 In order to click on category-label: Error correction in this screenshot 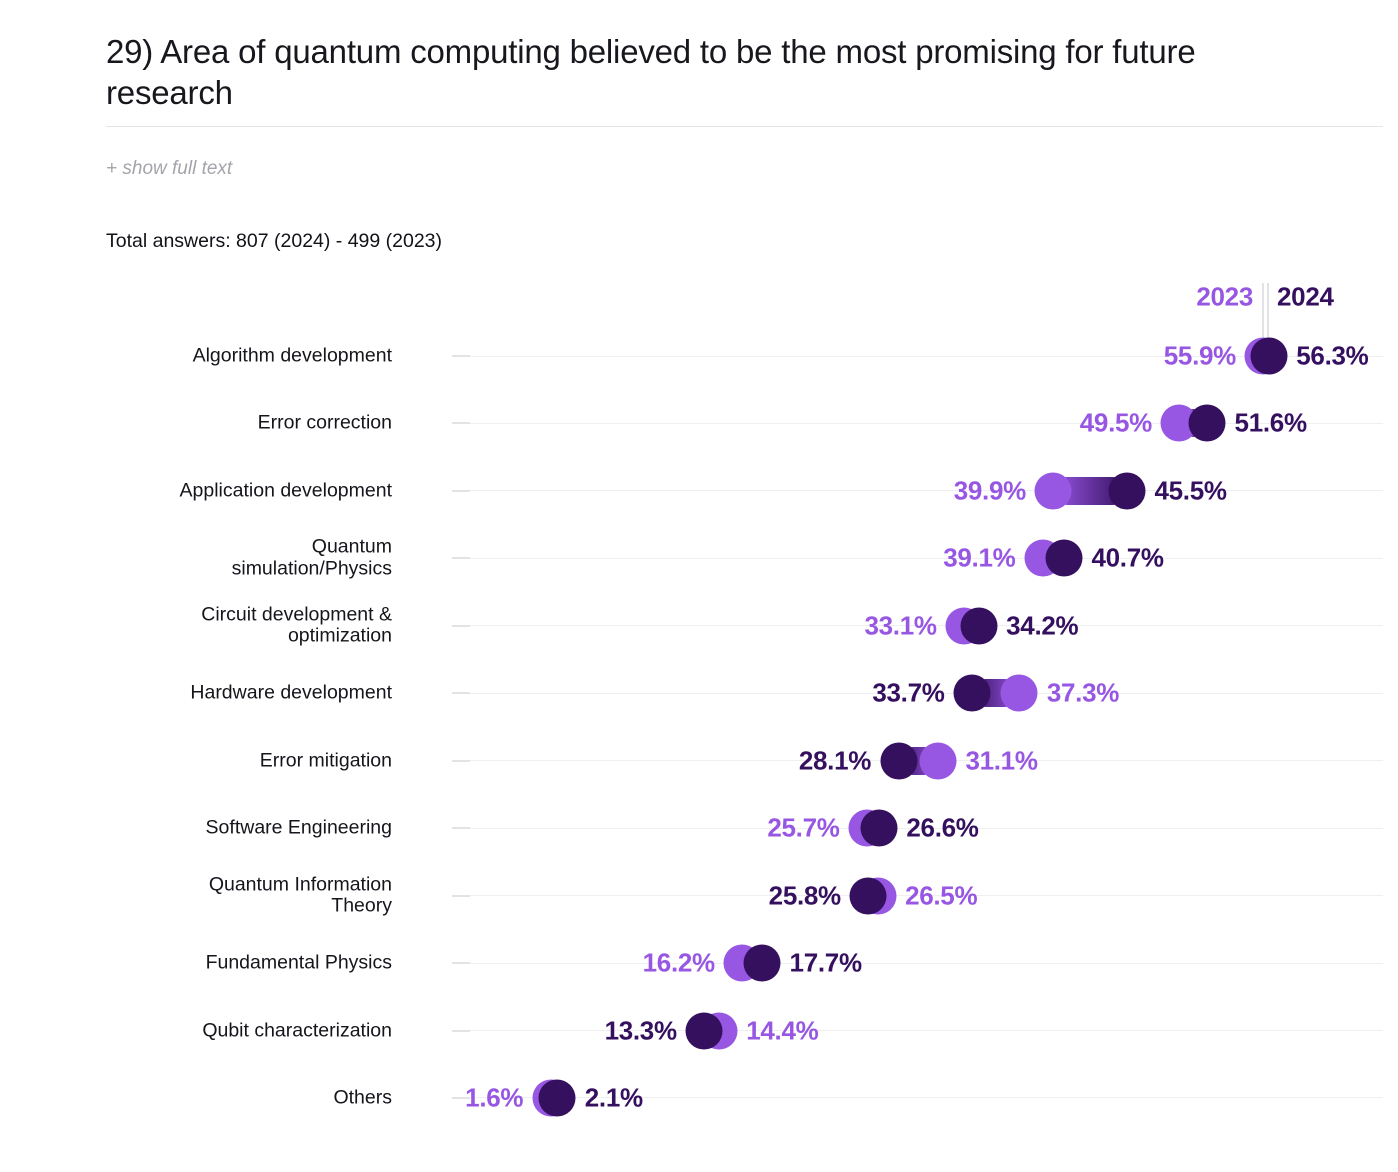, I will do `click(246, 423)`.